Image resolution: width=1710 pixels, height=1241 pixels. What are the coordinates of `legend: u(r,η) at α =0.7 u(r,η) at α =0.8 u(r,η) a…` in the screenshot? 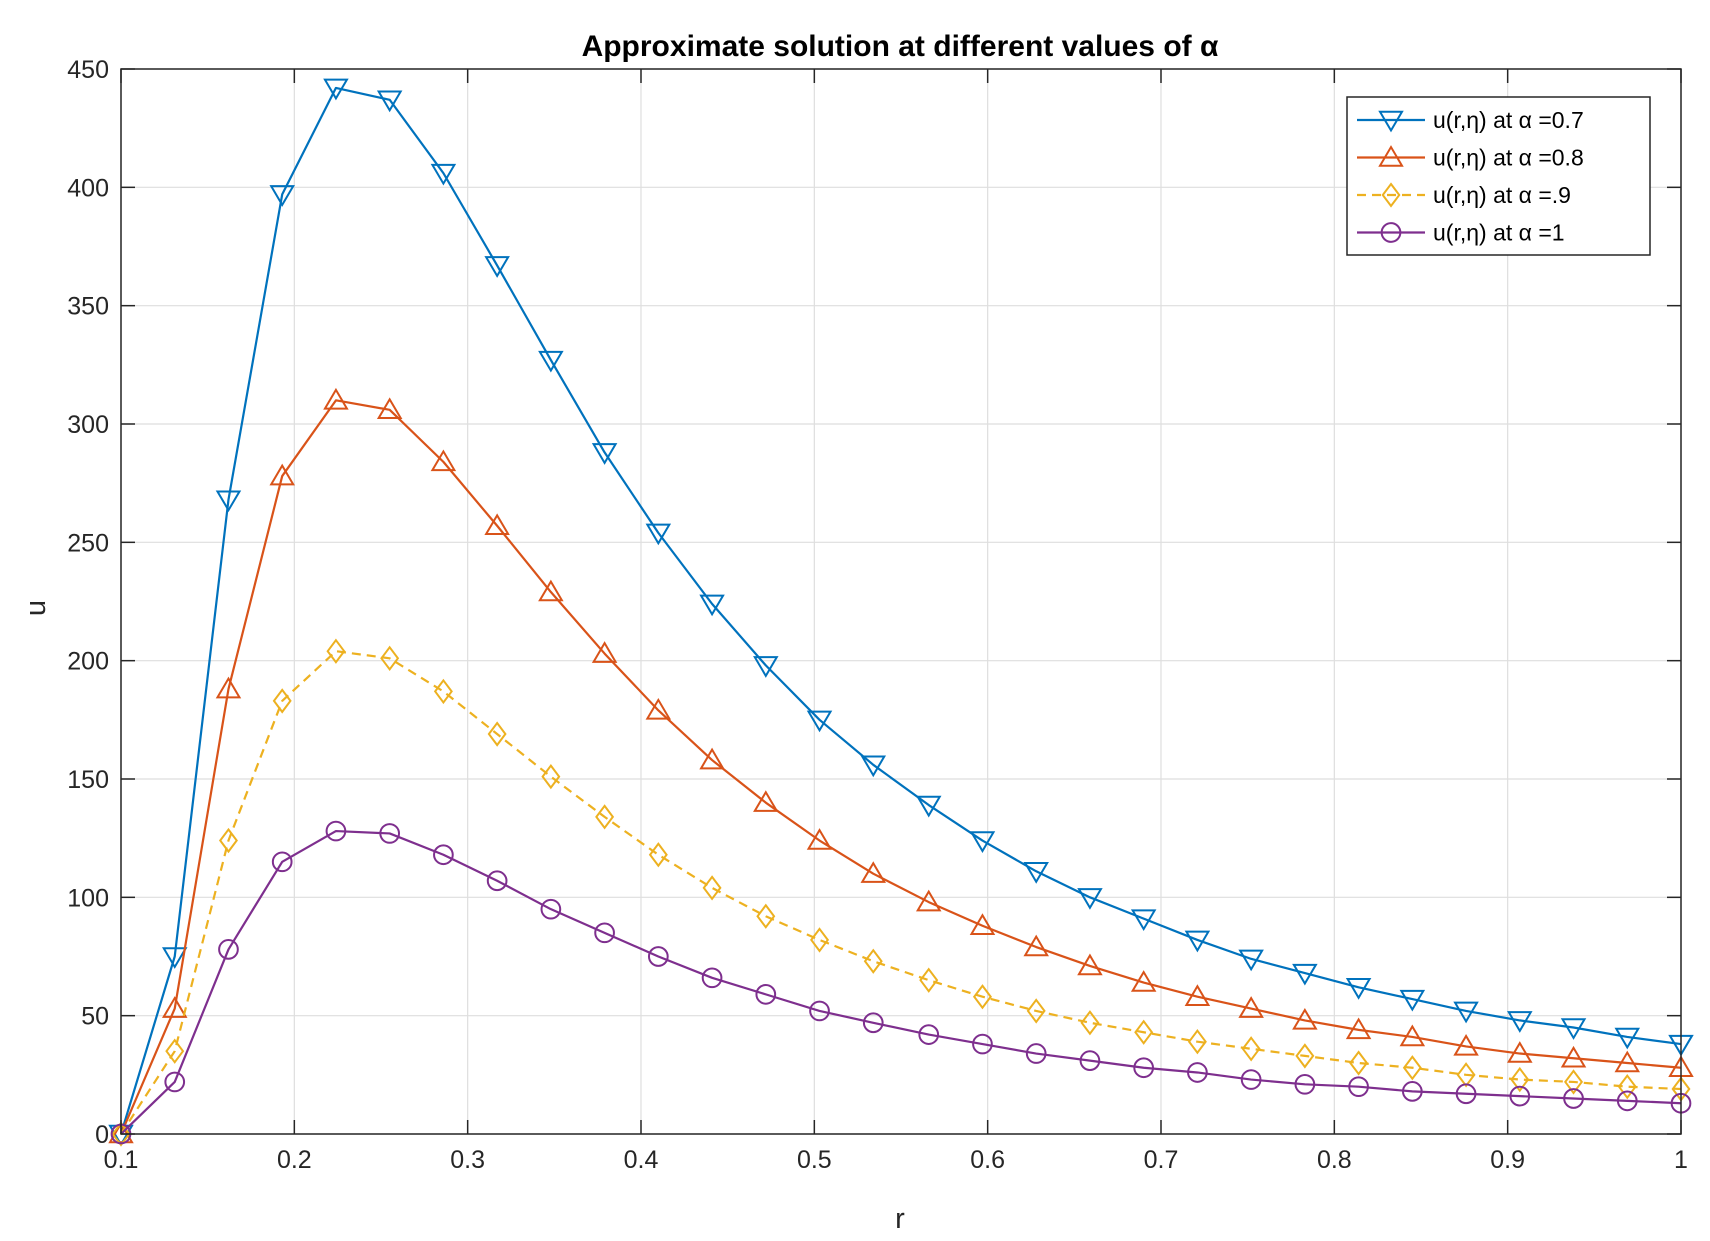 It's located at (1498, 176).